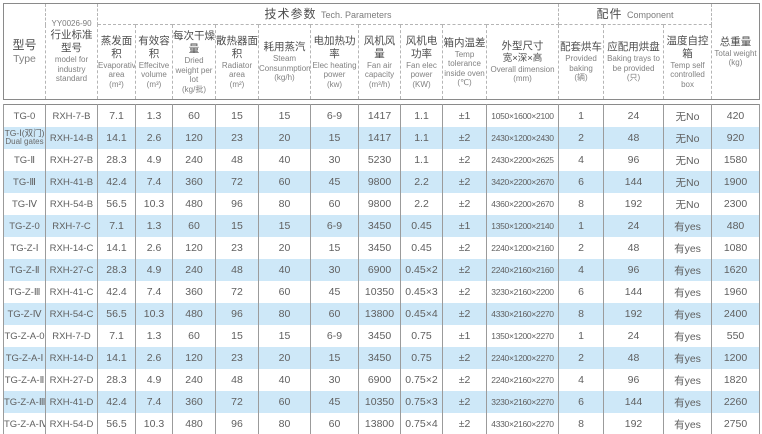 The height and width of the screenshot is (434, 762). I want to click on cell-dim: 2430×1200×2430, so click(522, 138).